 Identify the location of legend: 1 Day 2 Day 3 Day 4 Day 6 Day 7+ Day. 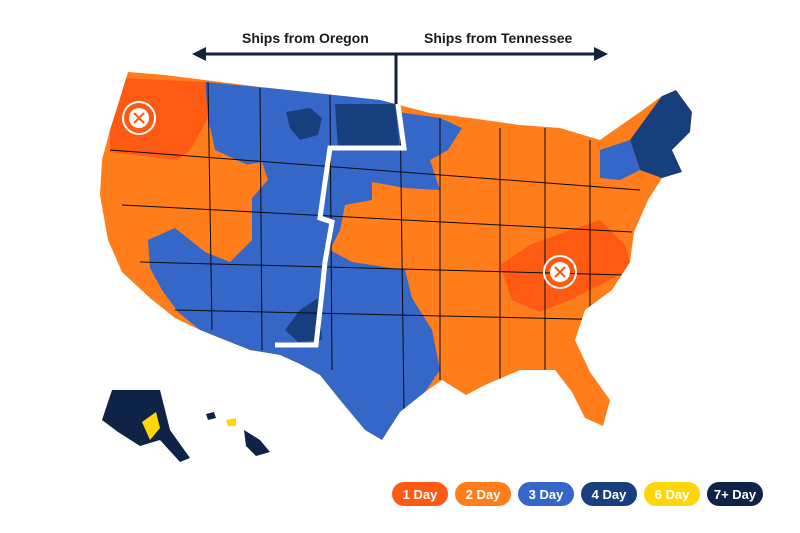
(577, 494).